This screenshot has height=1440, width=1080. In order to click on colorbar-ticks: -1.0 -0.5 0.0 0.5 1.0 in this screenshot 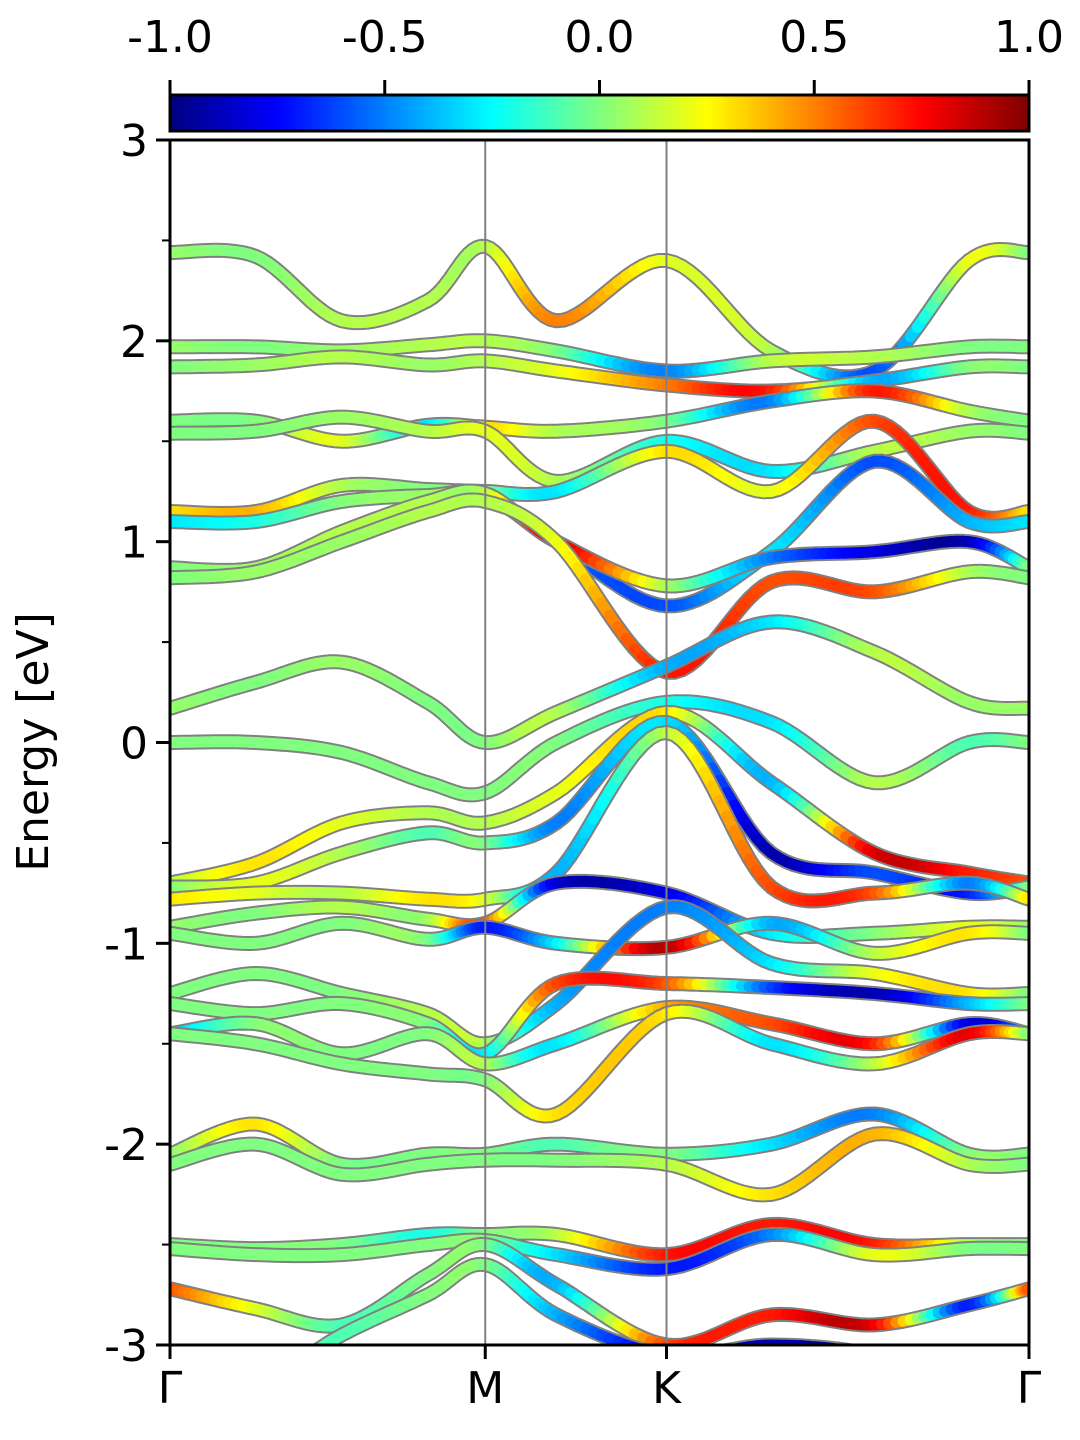, I will do `click(595, 53)`.